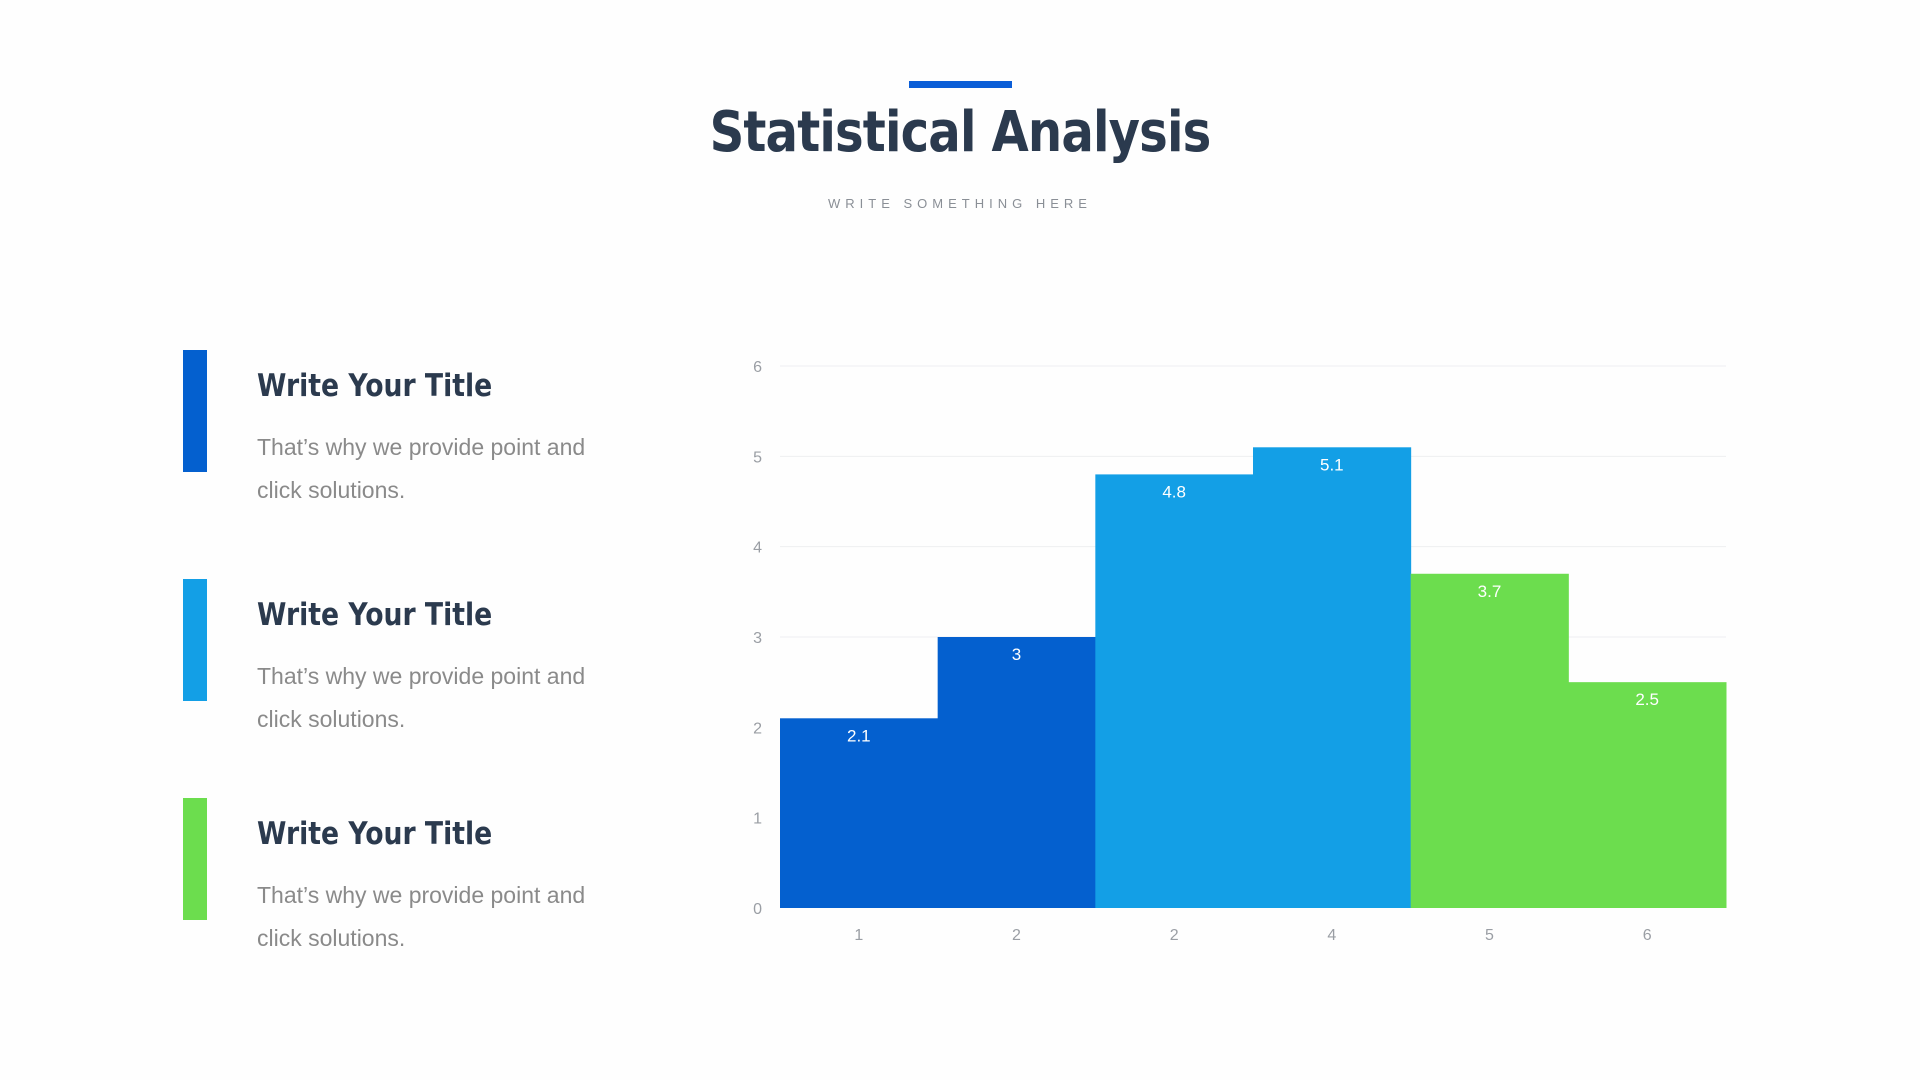  I want to click on data-label: 3, so click(1016, 654).